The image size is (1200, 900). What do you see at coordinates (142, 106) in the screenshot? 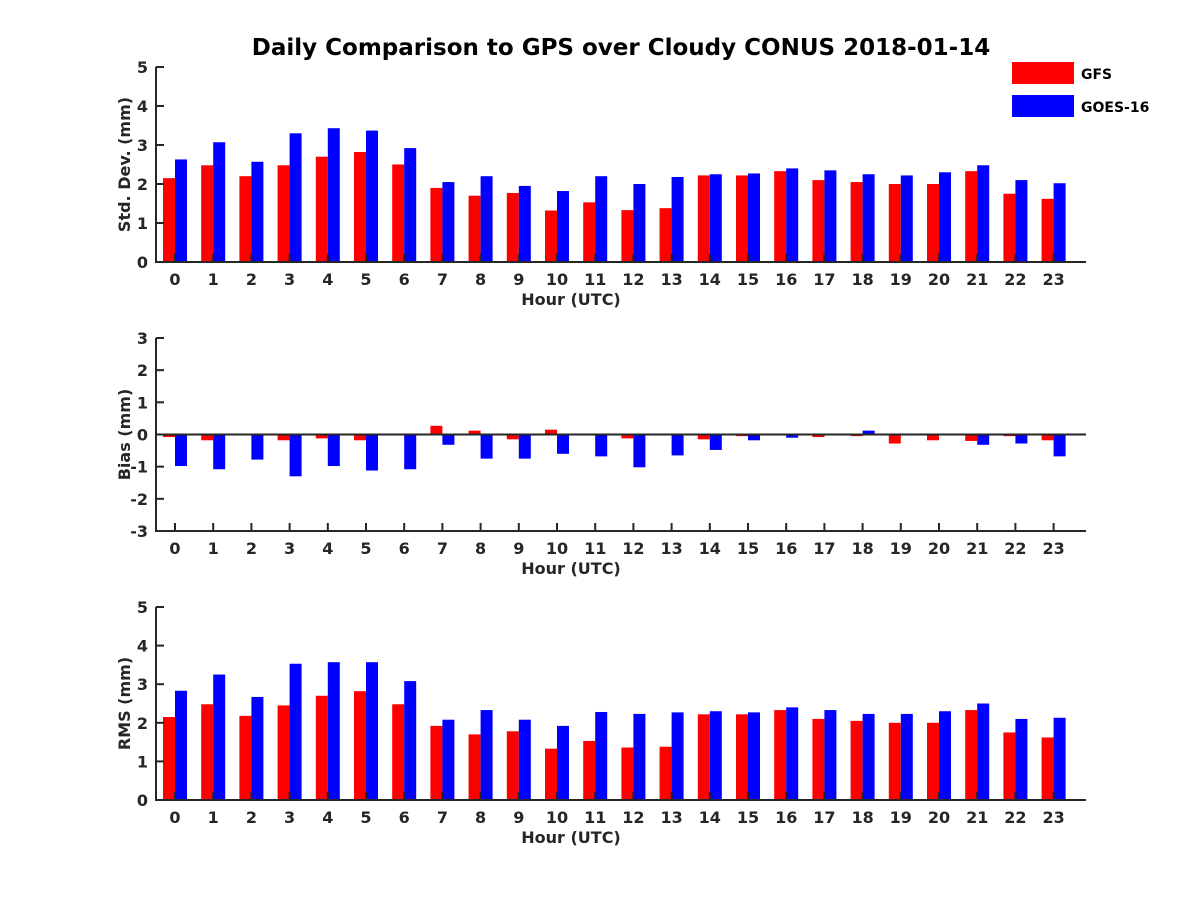
I see `y-tick-label: 4` at bounding box center [142, 106].